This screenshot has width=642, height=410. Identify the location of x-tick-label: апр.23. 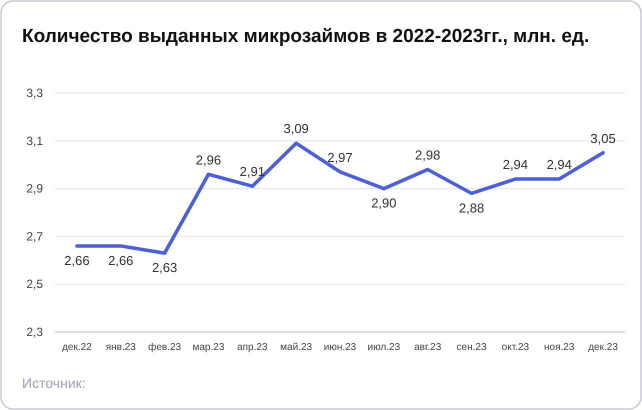
(252, 347).